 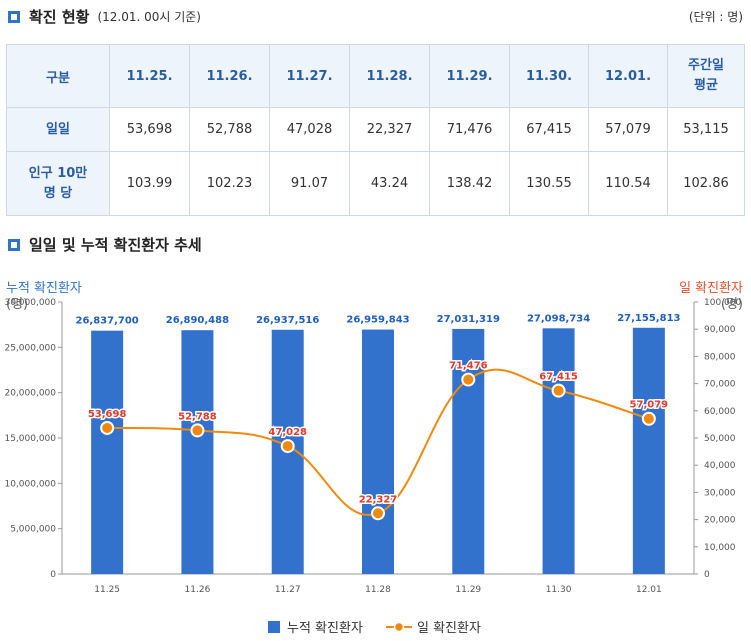 I want to click on line-data-label: 22,327, so click(x=378, y=499).